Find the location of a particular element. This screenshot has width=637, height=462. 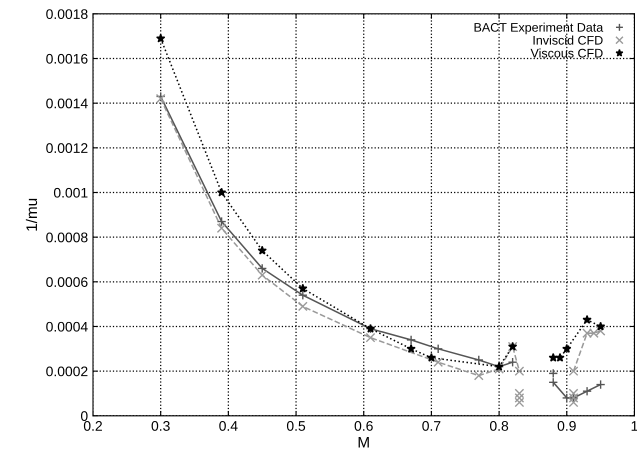

y-tick-label: 0.0004 is located at coordinates (67, 327).